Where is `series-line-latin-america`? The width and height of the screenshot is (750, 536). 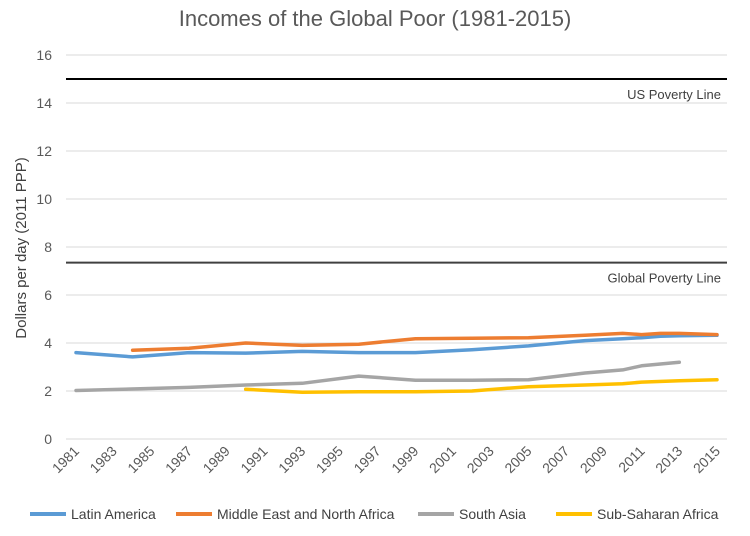 series-line-latin-america is located at coordinates (396, 346).